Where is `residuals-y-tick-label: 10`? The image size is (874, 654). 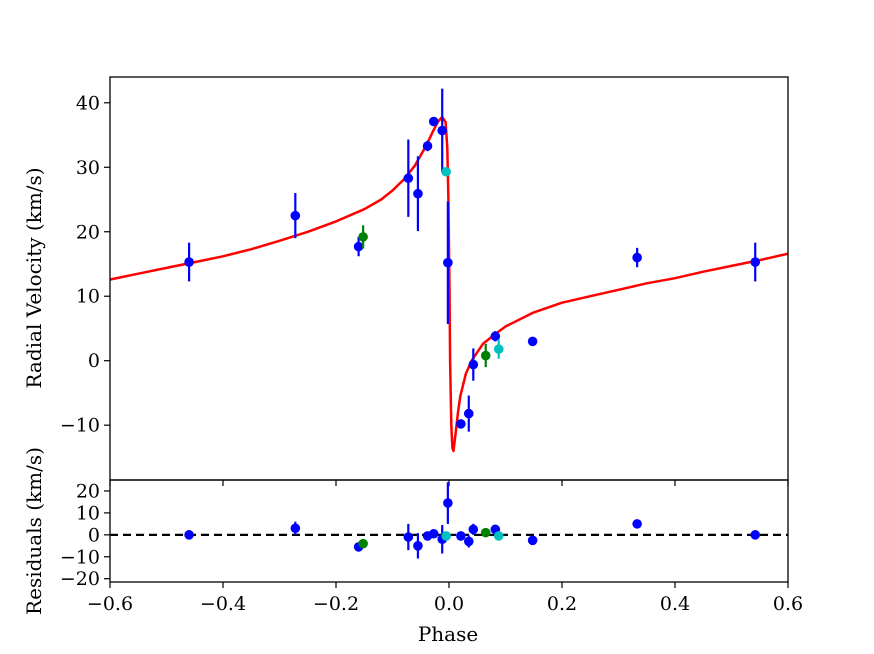
residuals-y-tick-label: 10 is located at coordinates (88, 513).